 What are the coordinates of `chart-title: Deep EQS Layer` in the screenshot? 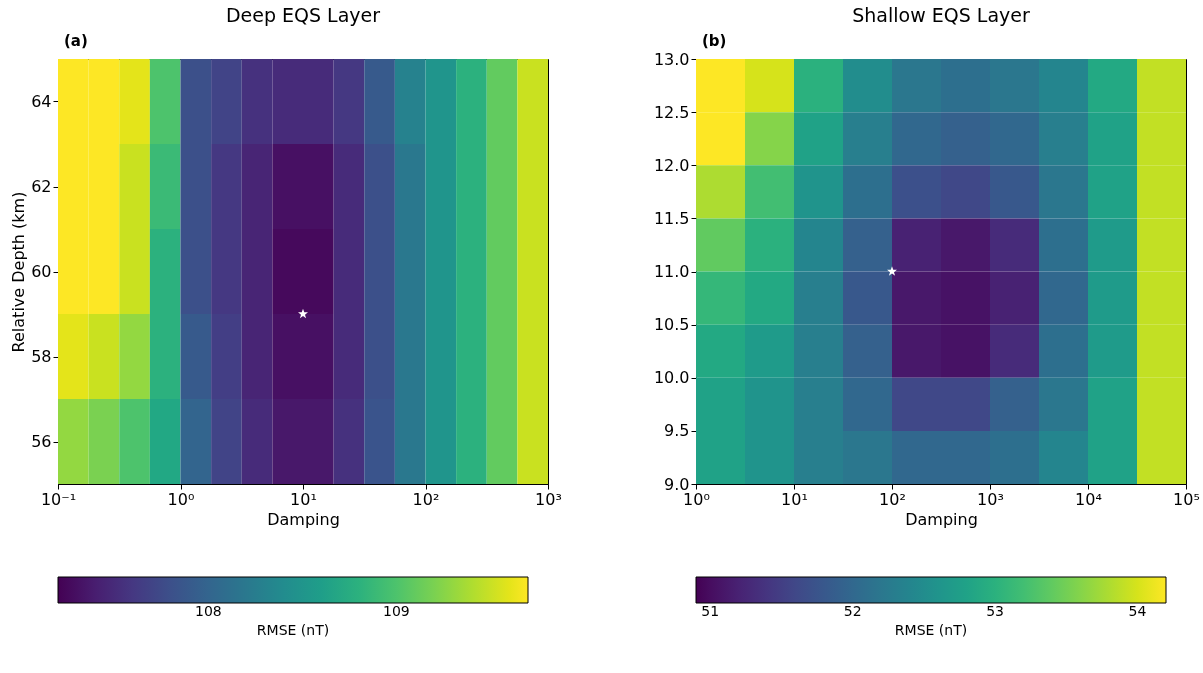 It's located at (303, 15).